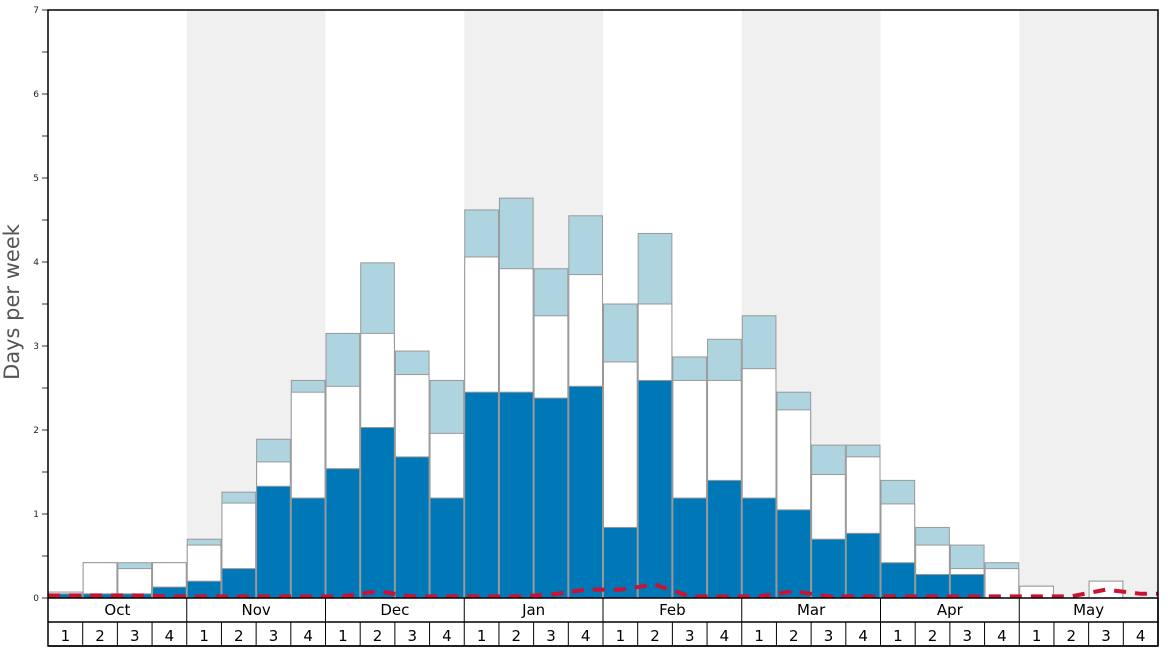 This screenshot has width=1168, height=648. I want to click on month-label: Dec, so click(394, 610).